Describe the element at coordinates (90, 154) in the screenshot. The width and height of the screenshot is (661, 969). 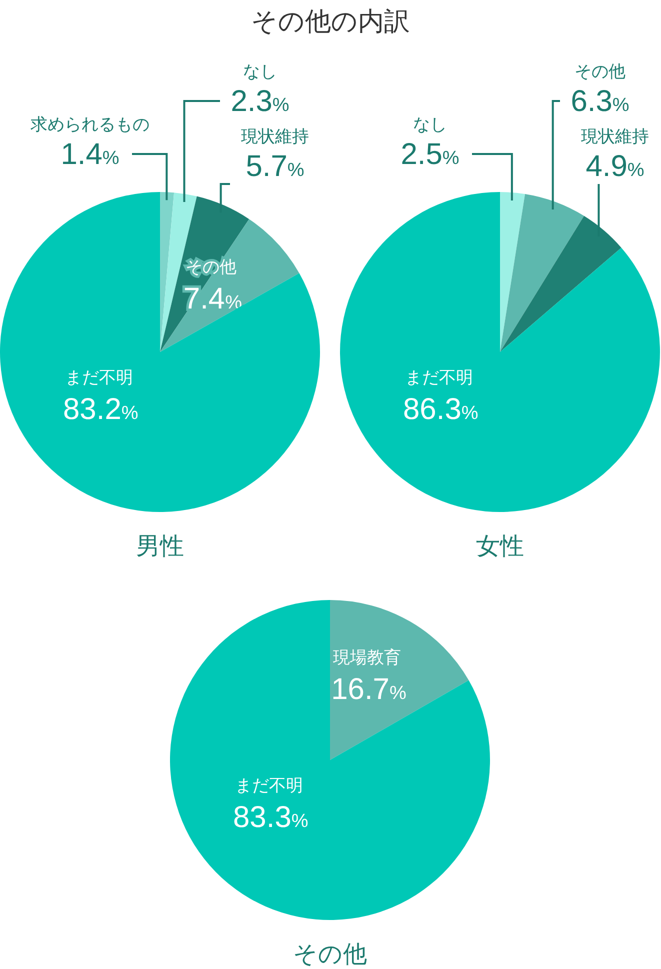
I see `value-label: 1.4%` at that location.